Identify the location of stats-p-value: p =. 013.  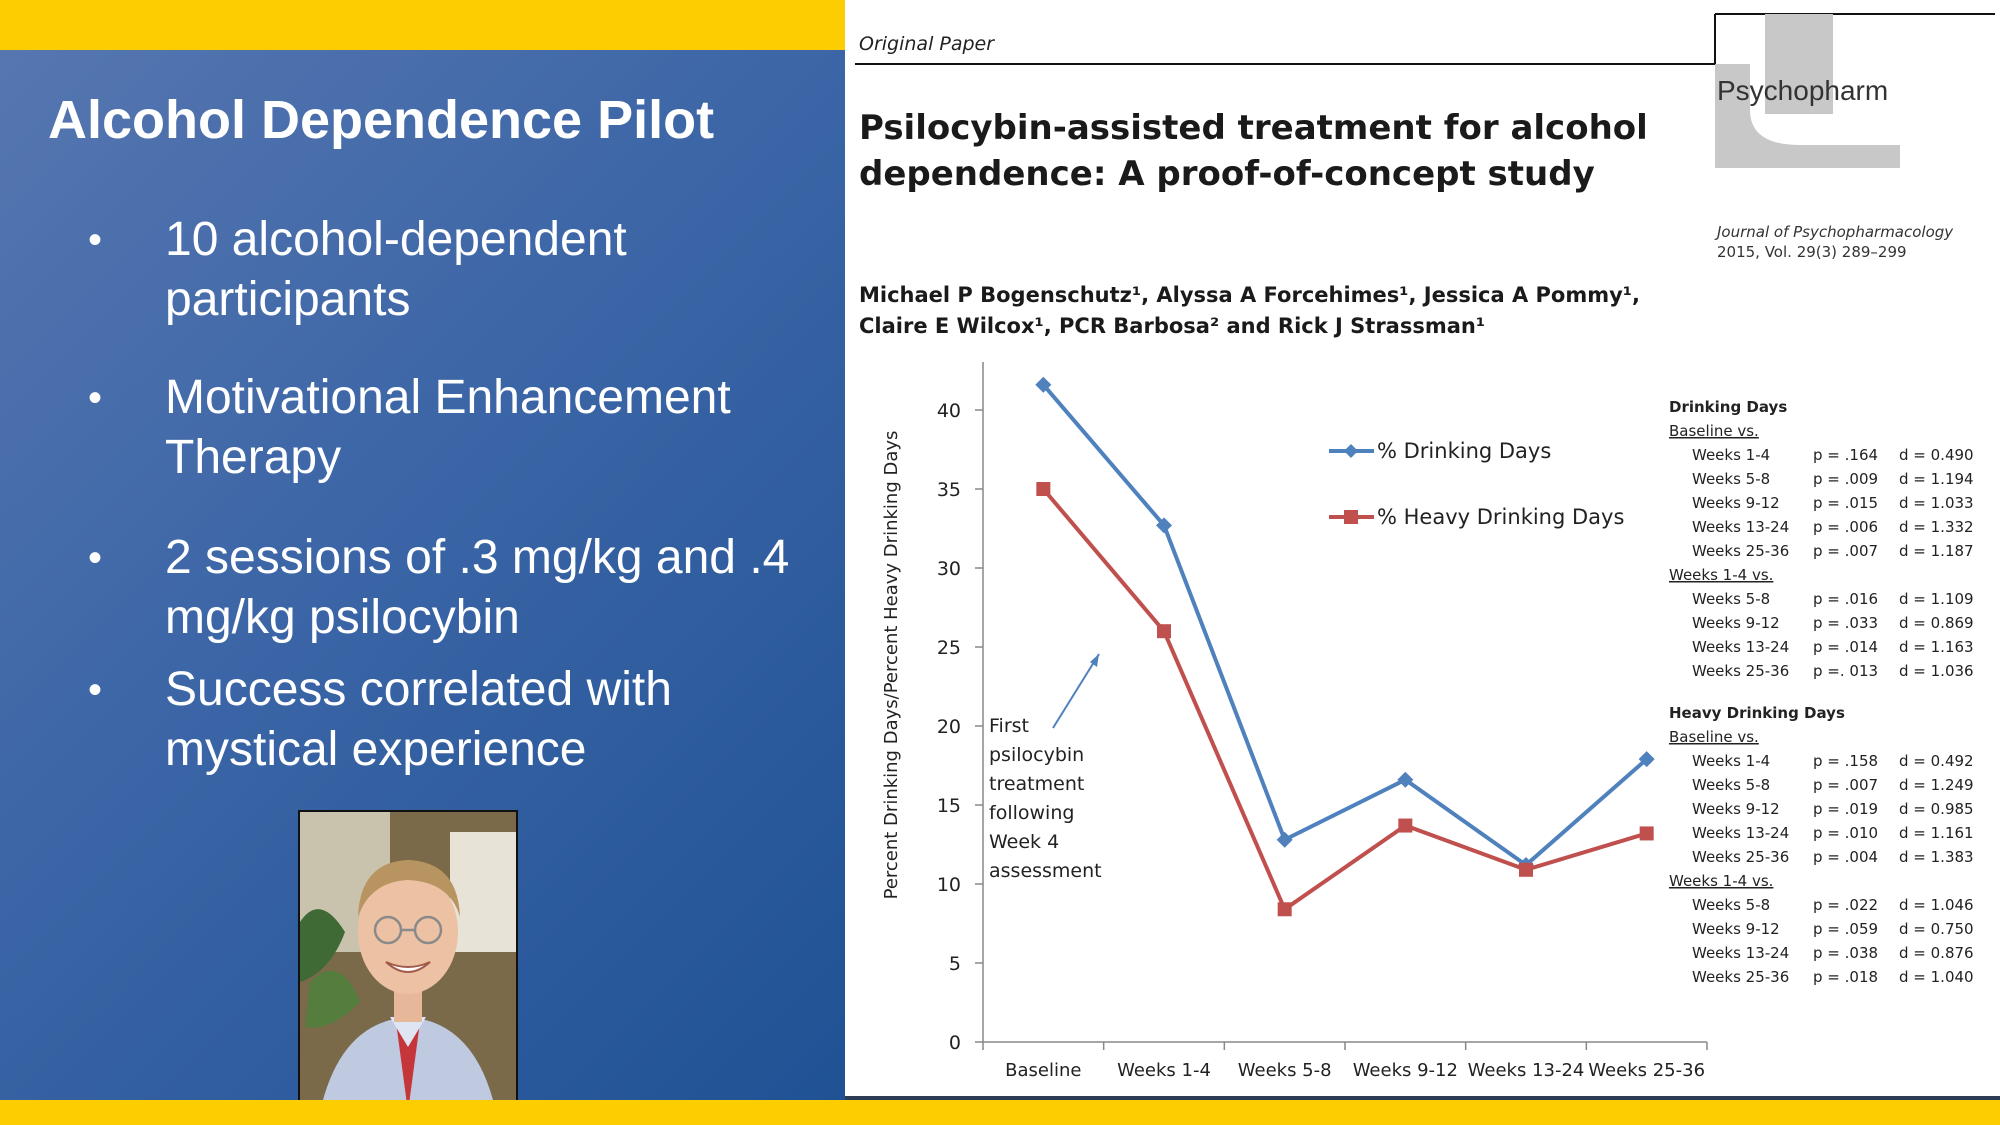
(1845, 671).